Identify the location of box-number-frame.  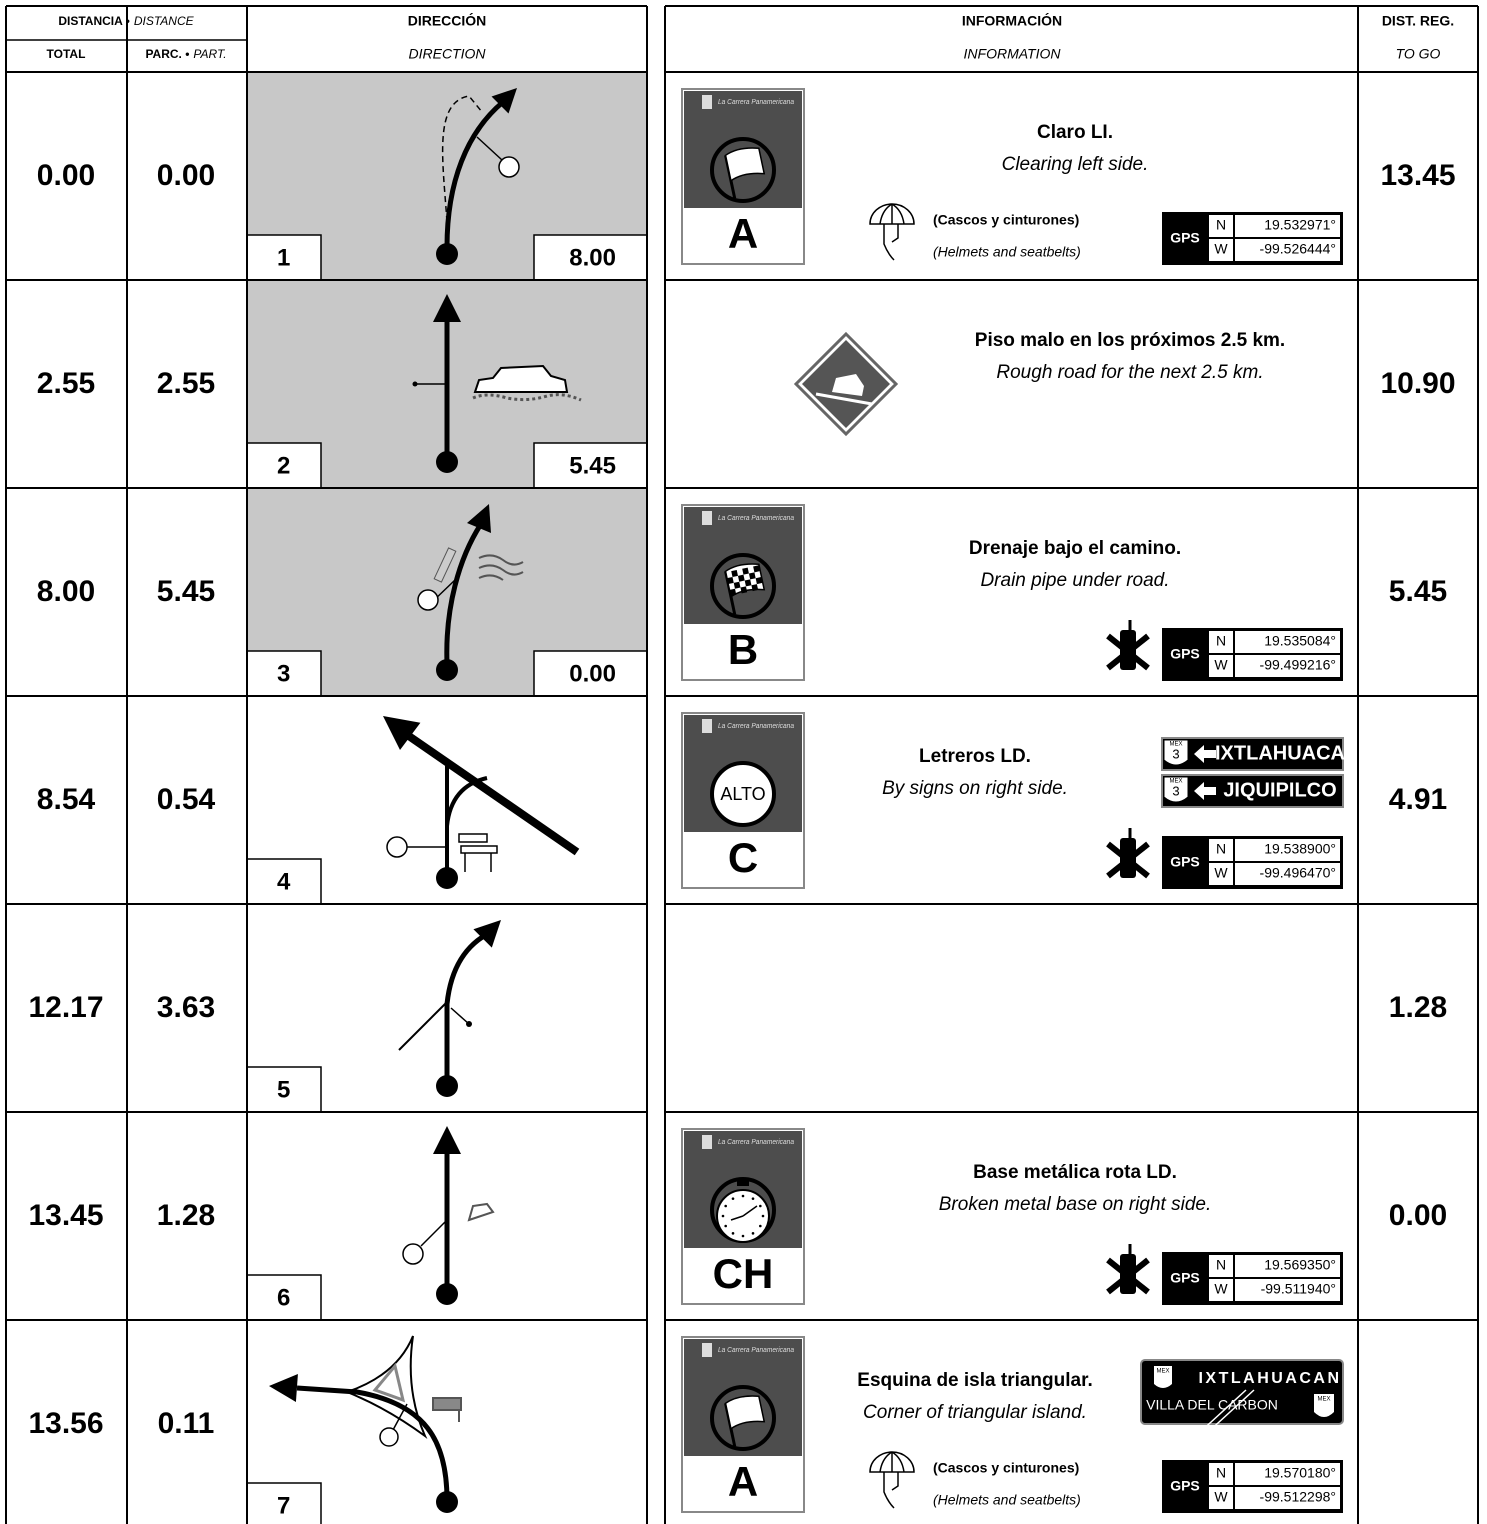
(284, 465).